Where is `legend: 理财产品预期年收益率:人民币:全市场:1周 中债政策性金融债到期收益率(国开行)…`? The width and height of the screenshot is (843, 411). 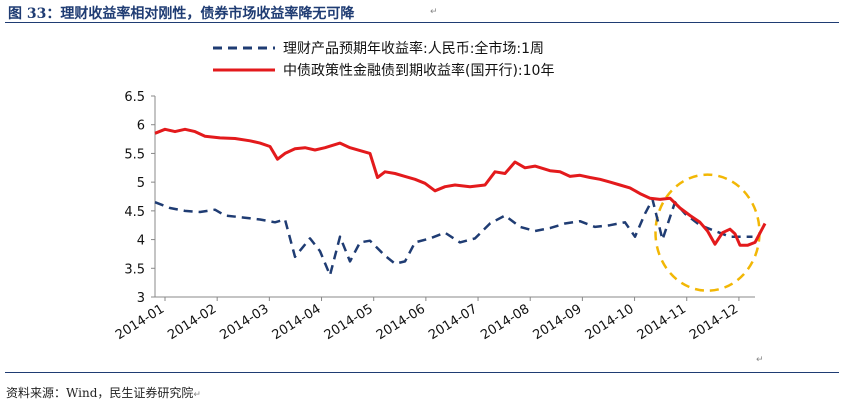
legend: 理财产品预期年收益率:人民币:全市场:1周 中债政策性金融债到期收益率(国开行)… is located at coordinates (383, 59).